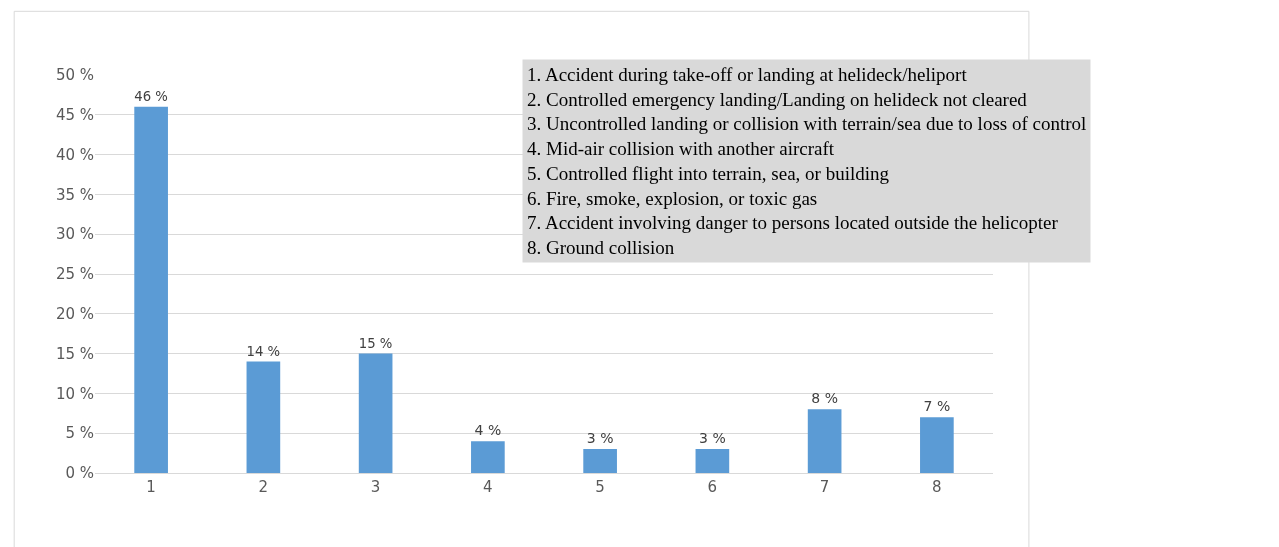  I want to click on y-tick-label: 25 %, so click(74, 274).